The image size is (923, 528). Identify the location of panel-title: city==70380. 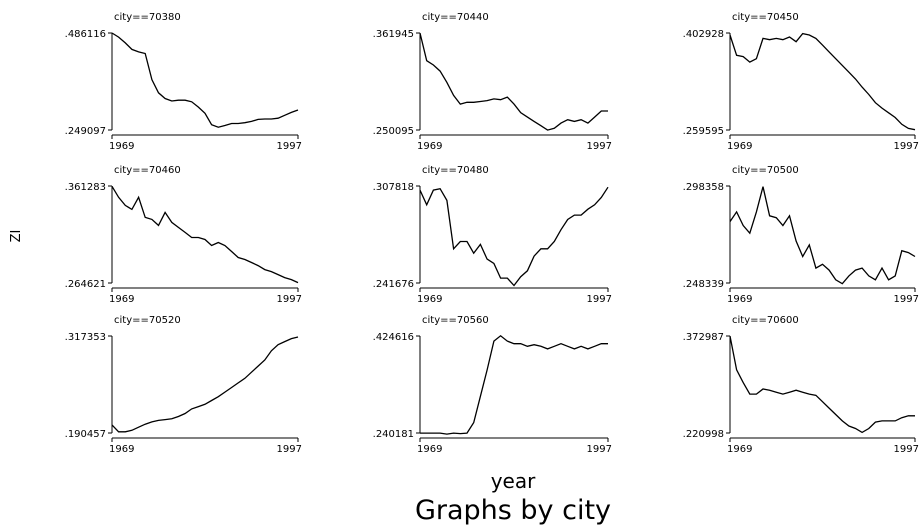
(147, 17).